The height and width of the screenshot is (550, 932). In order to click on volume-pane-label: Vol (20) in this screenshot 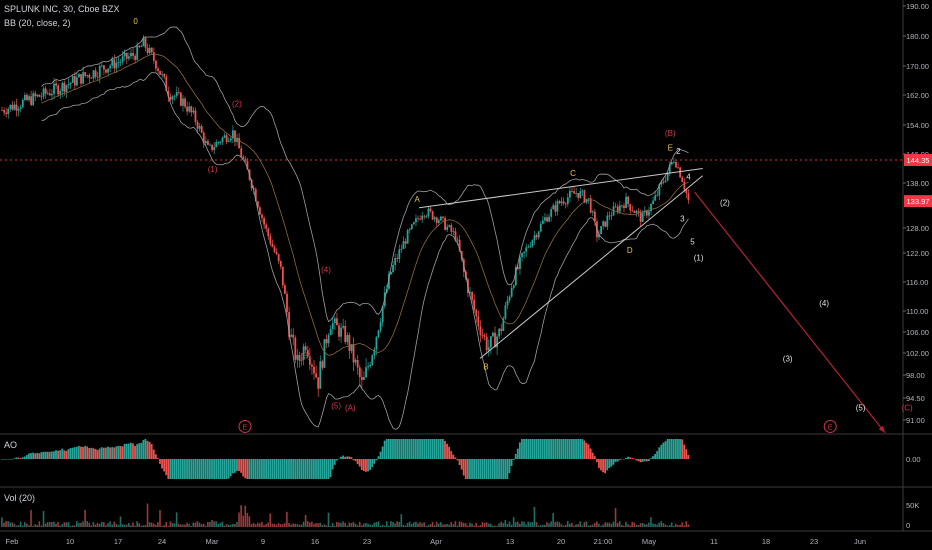, I will do `click(20, 498)`.